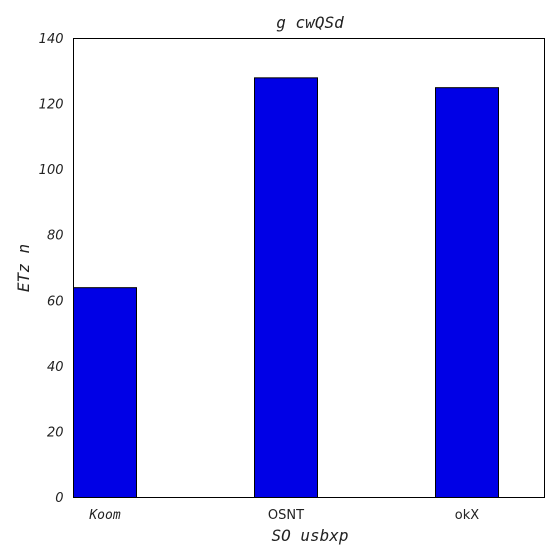  I want to click on bar-koom, so click(105, 392).